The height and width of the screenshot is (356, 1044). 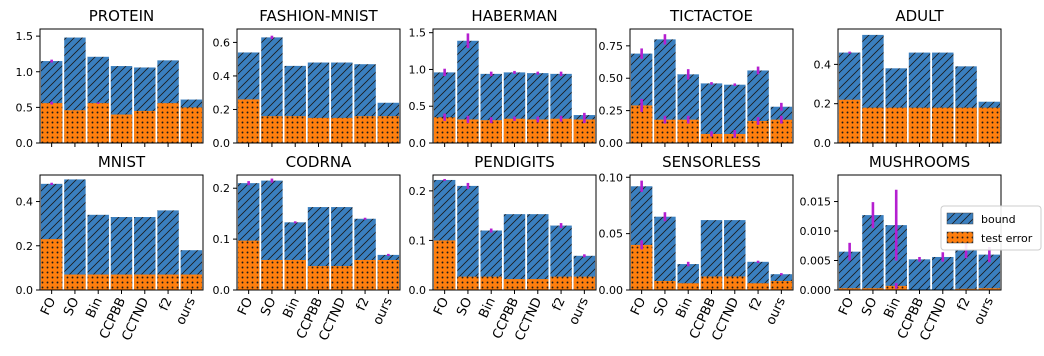 I want to click on y-tick-label: 0.10, so click(x=611, y=177).